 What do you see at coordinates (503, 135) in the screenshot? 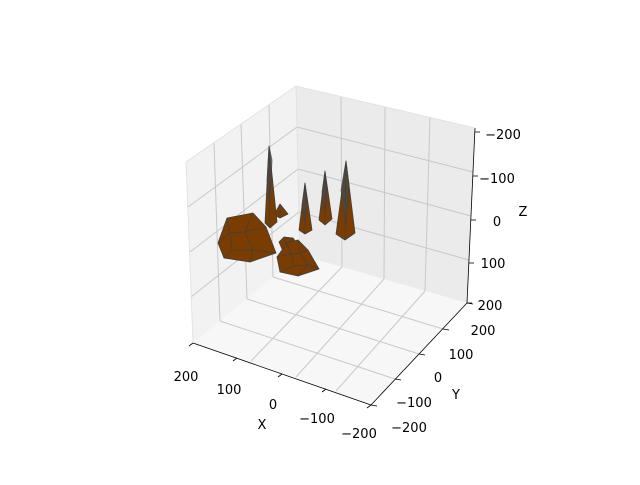
I see `z-tick-label: −200` at bounding box center [503, 135].